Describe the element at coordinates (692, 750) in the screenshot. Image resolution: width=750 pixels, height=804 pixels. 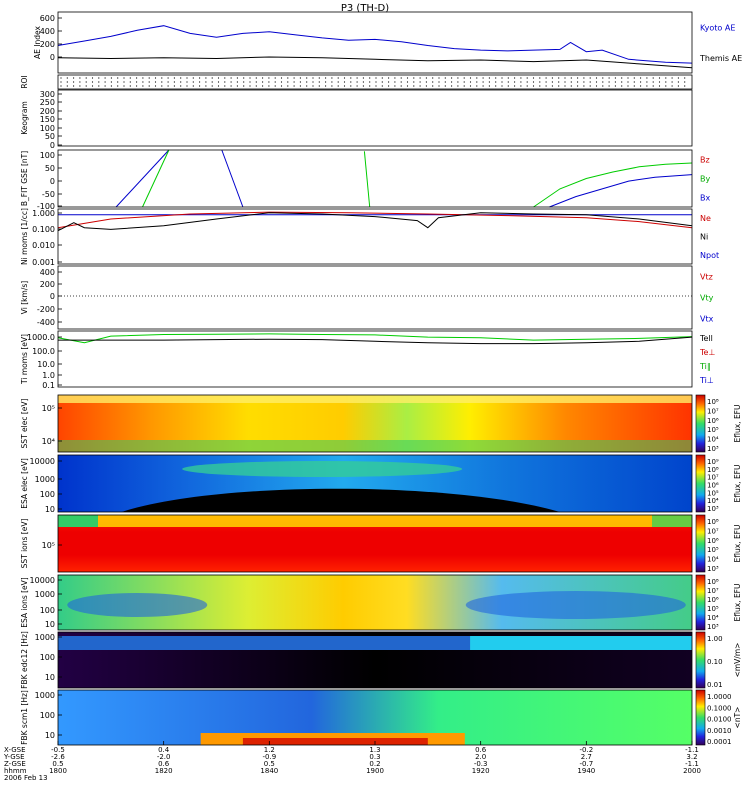
I see `x-tick-x-gse: -1.1` at that location.